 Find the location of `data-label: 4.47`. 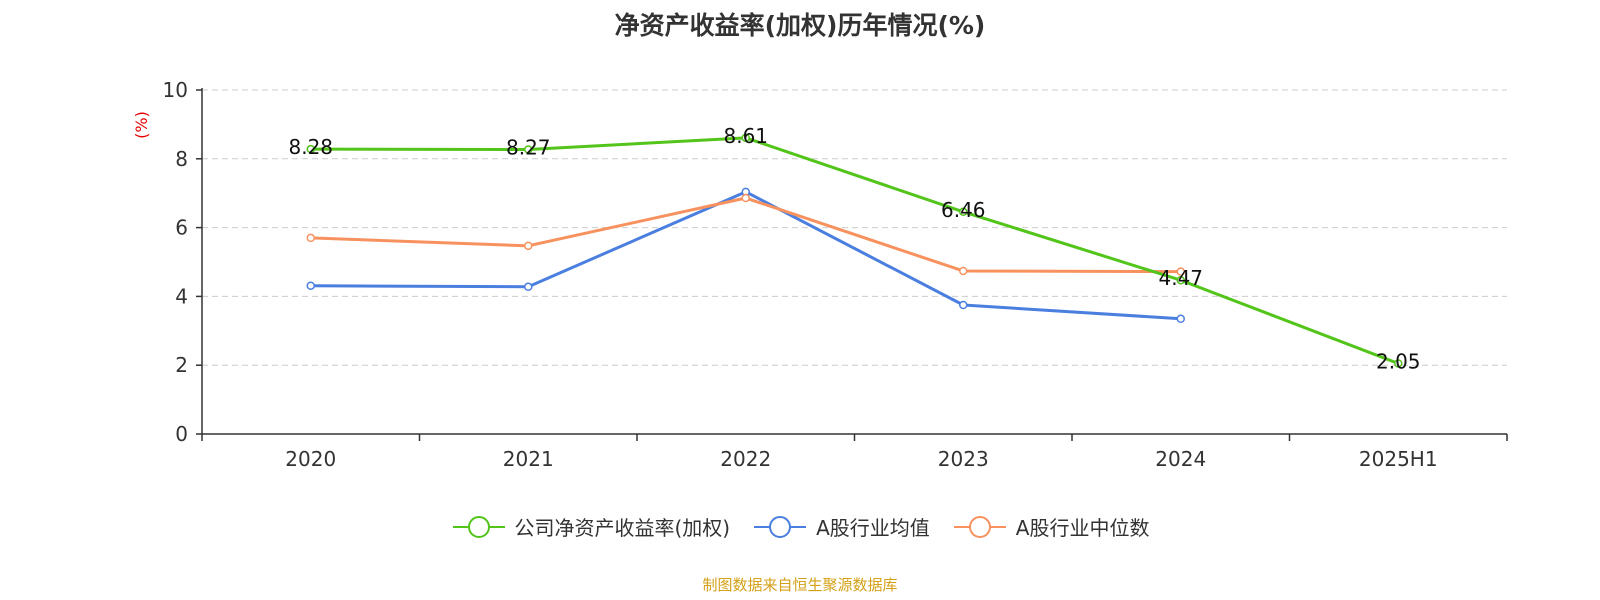

data-label: 4.47 is located at coordinates (1180, 278).